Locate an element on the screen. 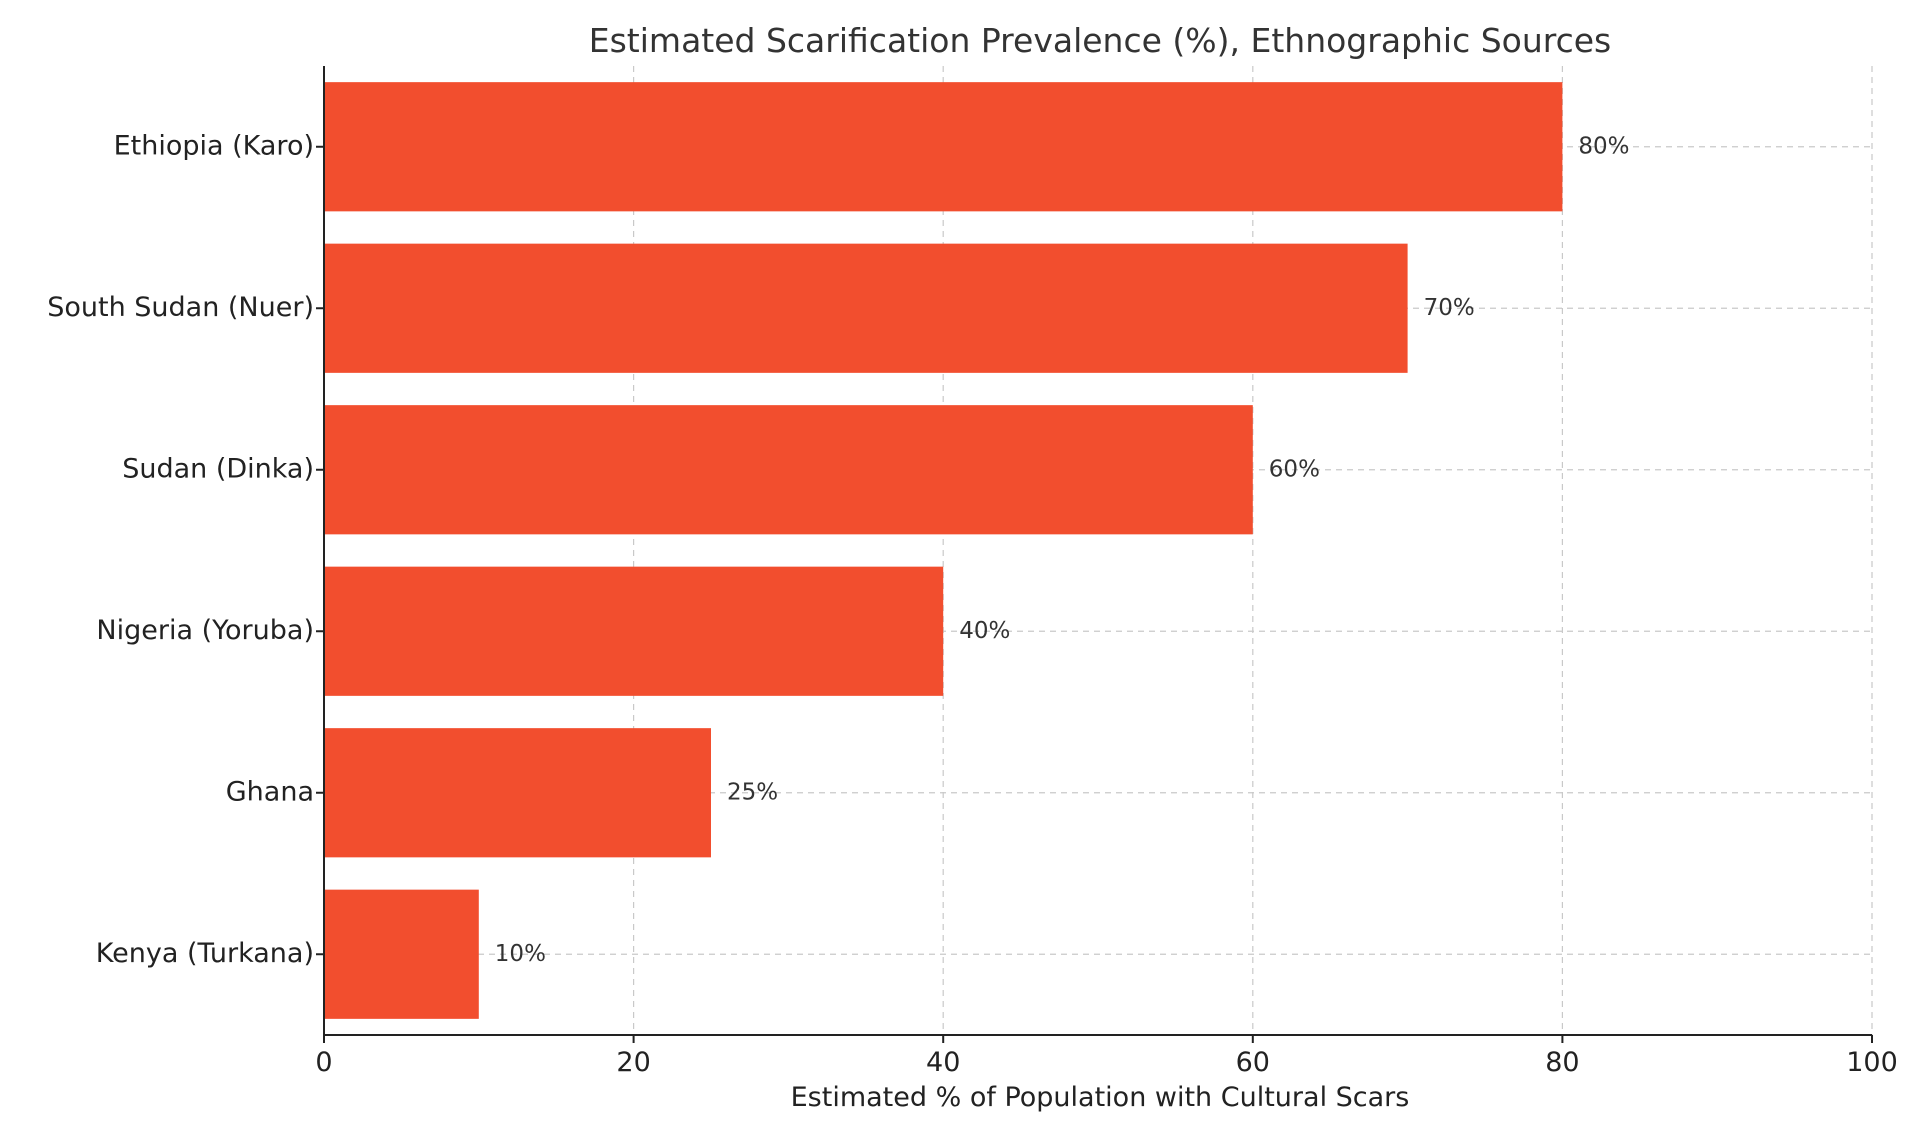 The width and height of the screenshot is (1920, 1135). x-tick-label: 100 is located at coordinates (1872, 1062).